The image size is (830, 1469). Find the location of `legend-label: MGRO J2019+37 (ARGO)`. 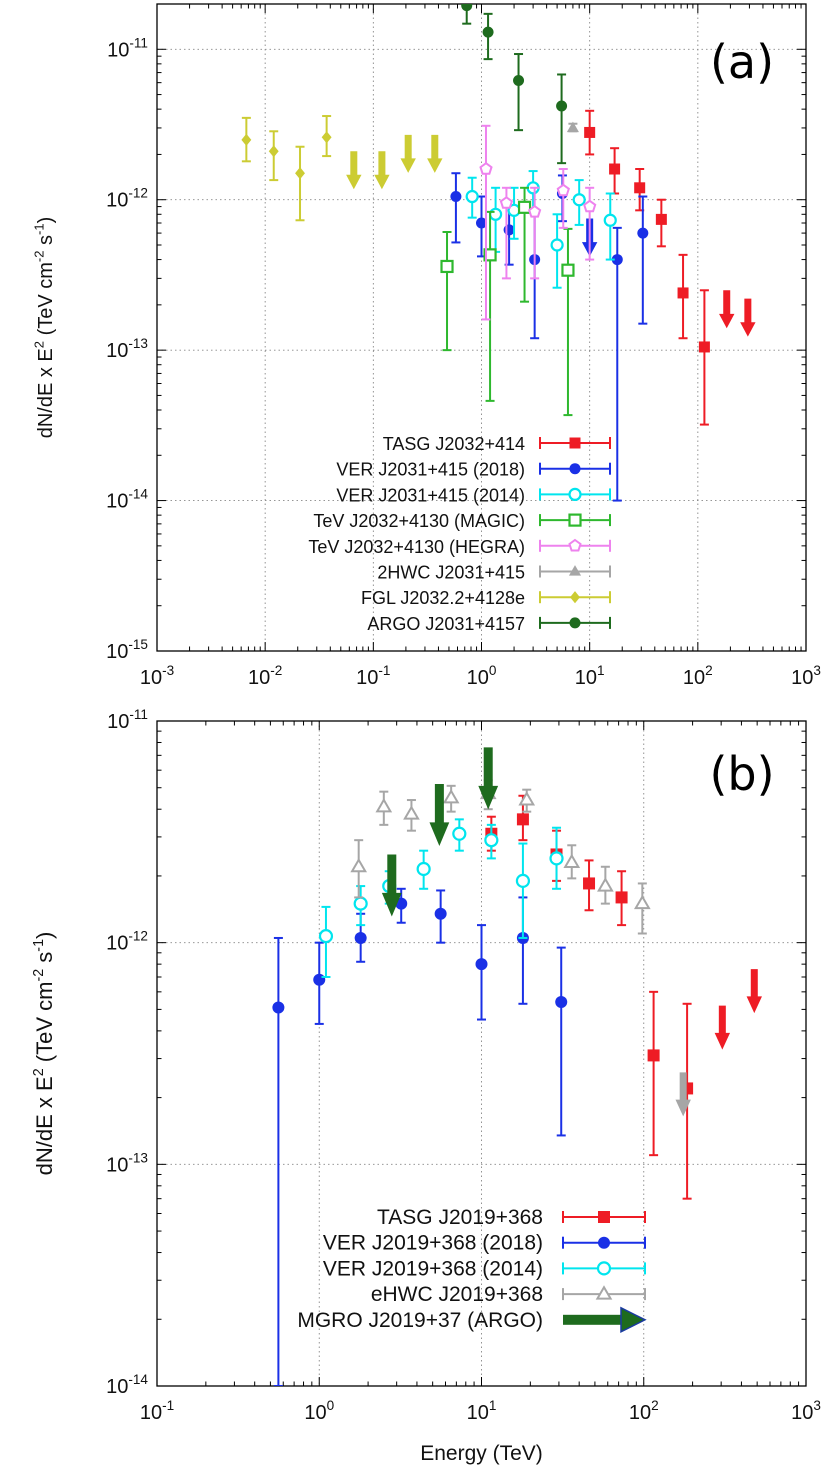

legend-label: MGRO J2019+37 (ARGO) is located at coordinates (420, 1320).